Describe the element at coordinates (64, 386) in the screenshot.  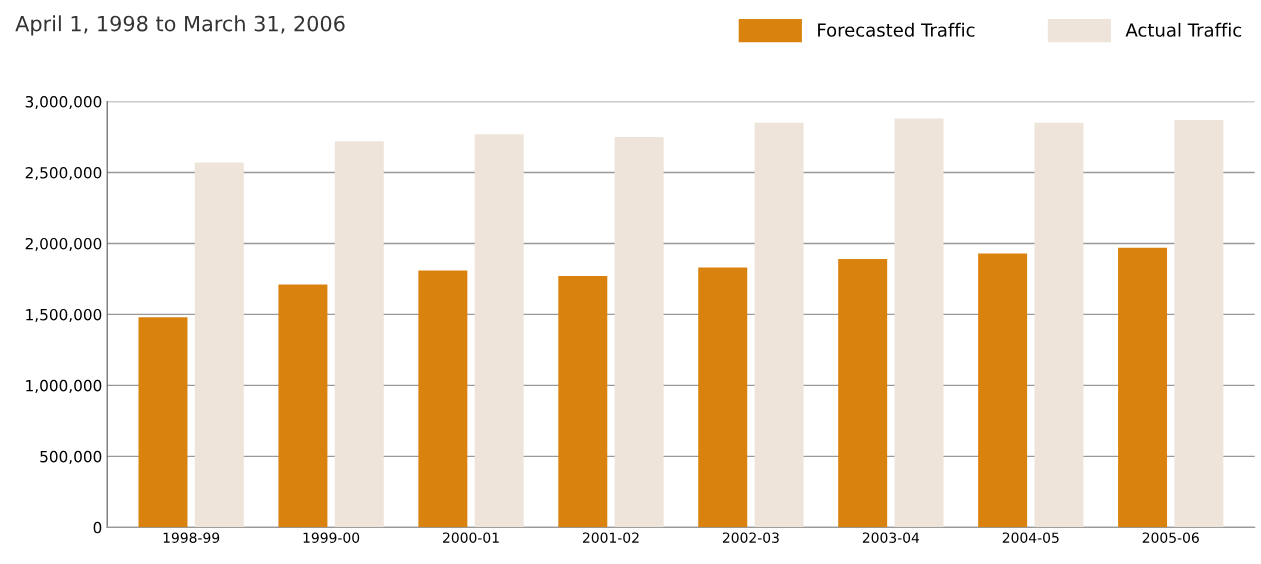
I see `y-tick-label: 1,000,000` at that location.